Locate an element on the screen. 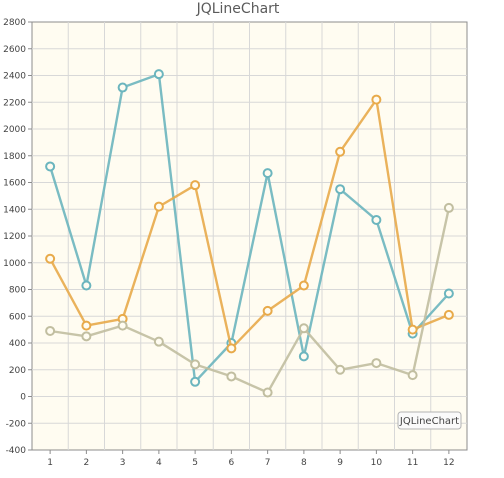 This screenshot has height=478, width=504. y-tick-label: 1400 is located at coordinates (14, 210).